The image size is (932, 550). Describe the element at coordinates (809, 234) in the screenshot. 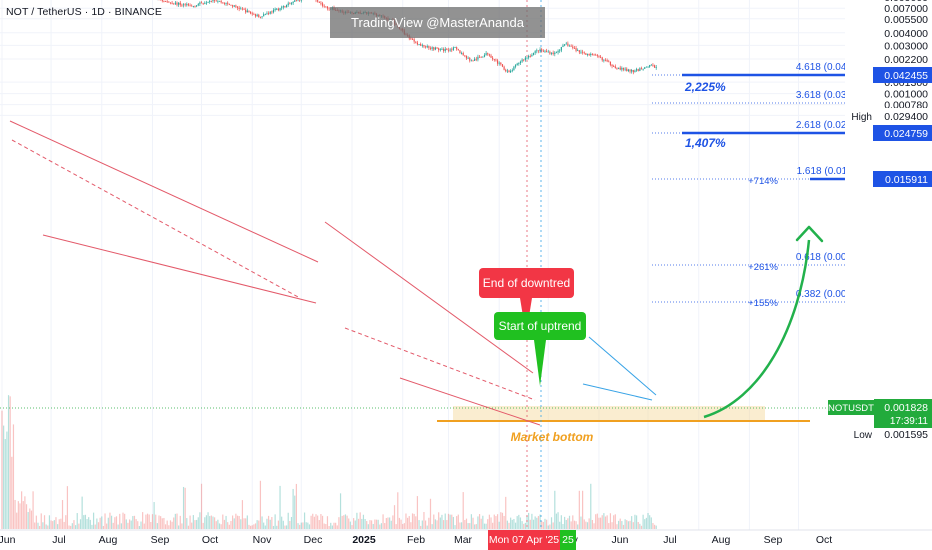

I see `projection-arrowhead` at that location.